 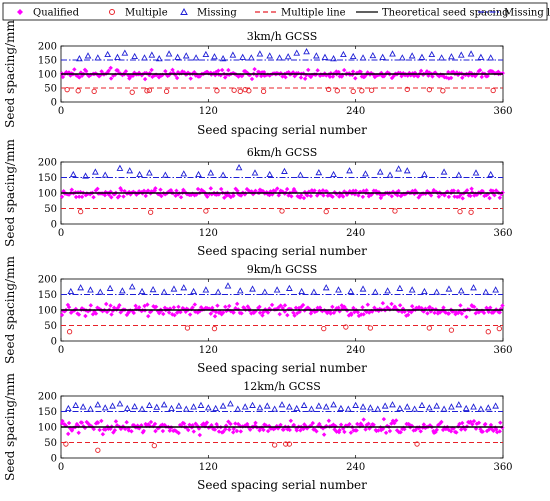 I want to click on chart-title: 9km/h GCSS, so click(x=282, y=269).